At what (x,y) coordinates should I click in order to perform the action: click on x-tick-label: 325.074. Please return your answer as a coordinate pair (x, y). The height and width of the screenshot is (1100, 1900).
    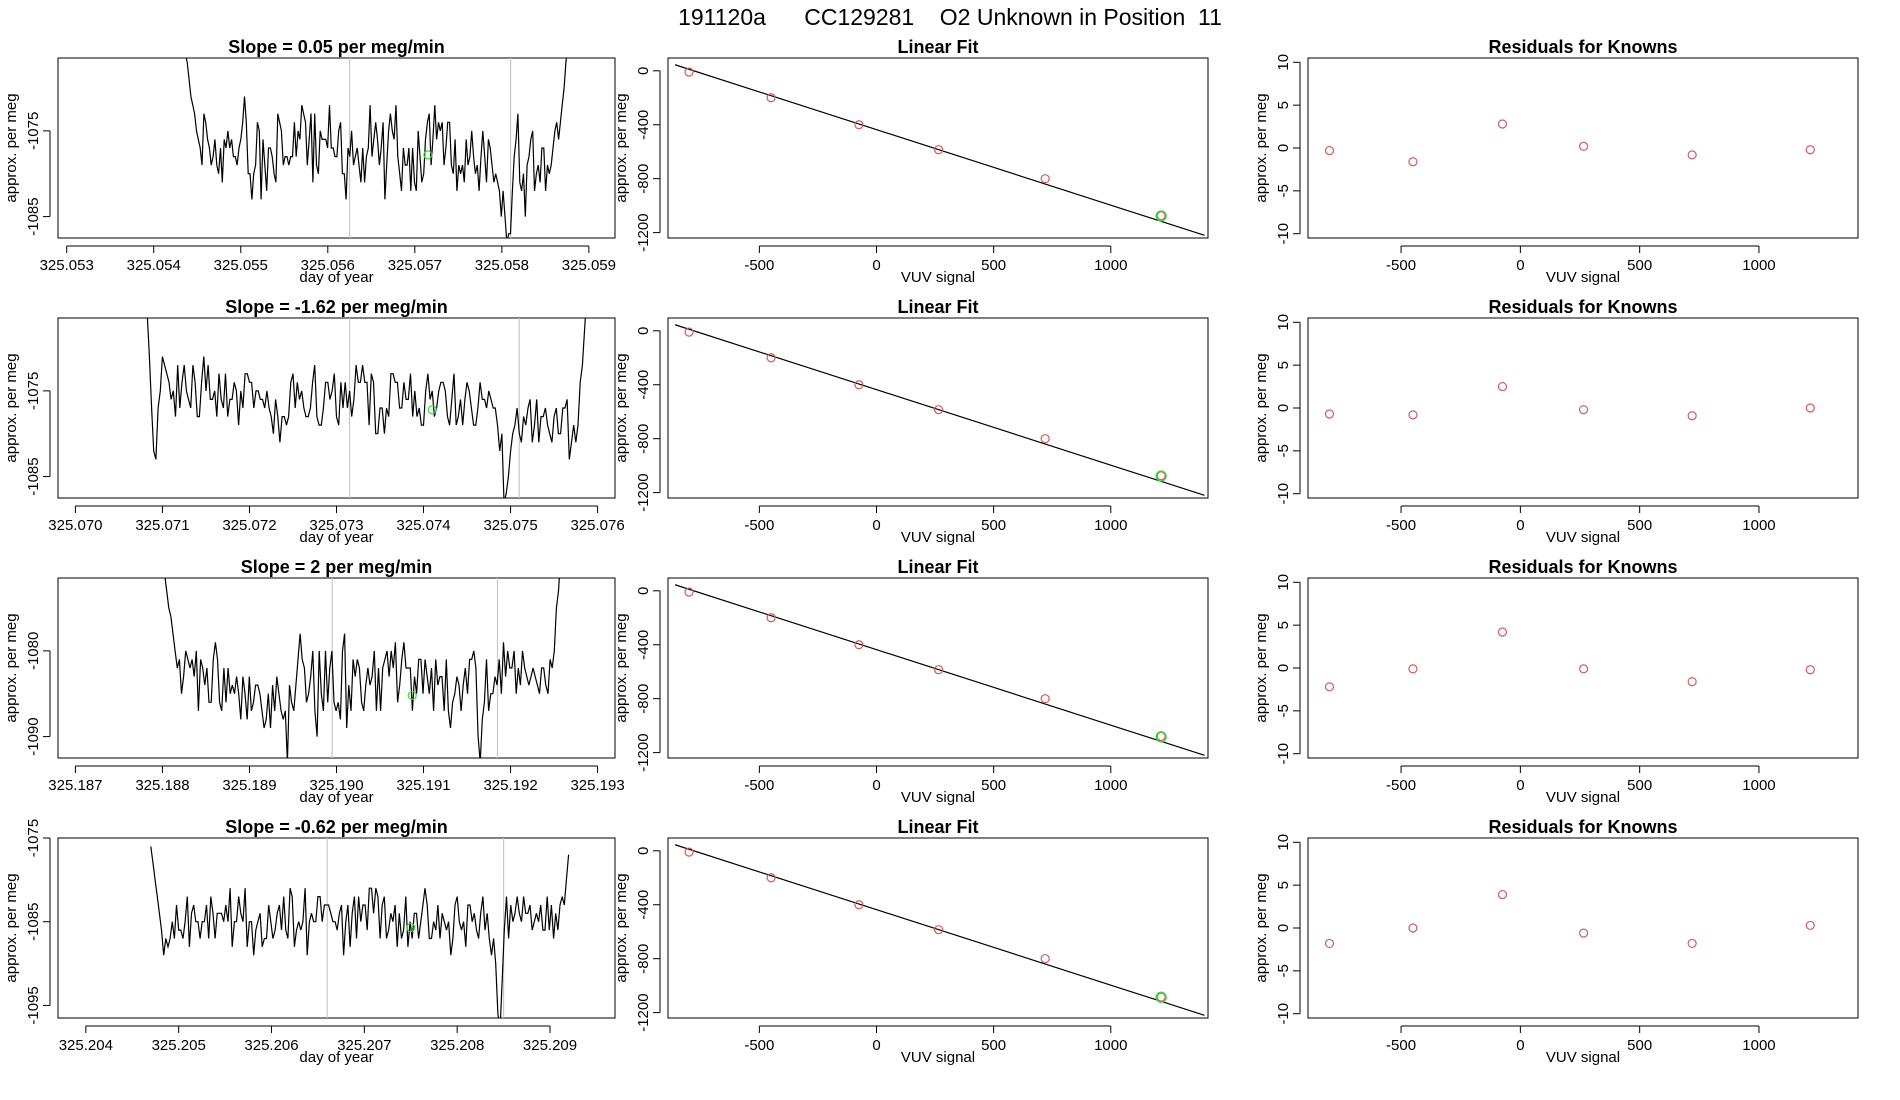
    Looking at the image, I should click on (423, 525).